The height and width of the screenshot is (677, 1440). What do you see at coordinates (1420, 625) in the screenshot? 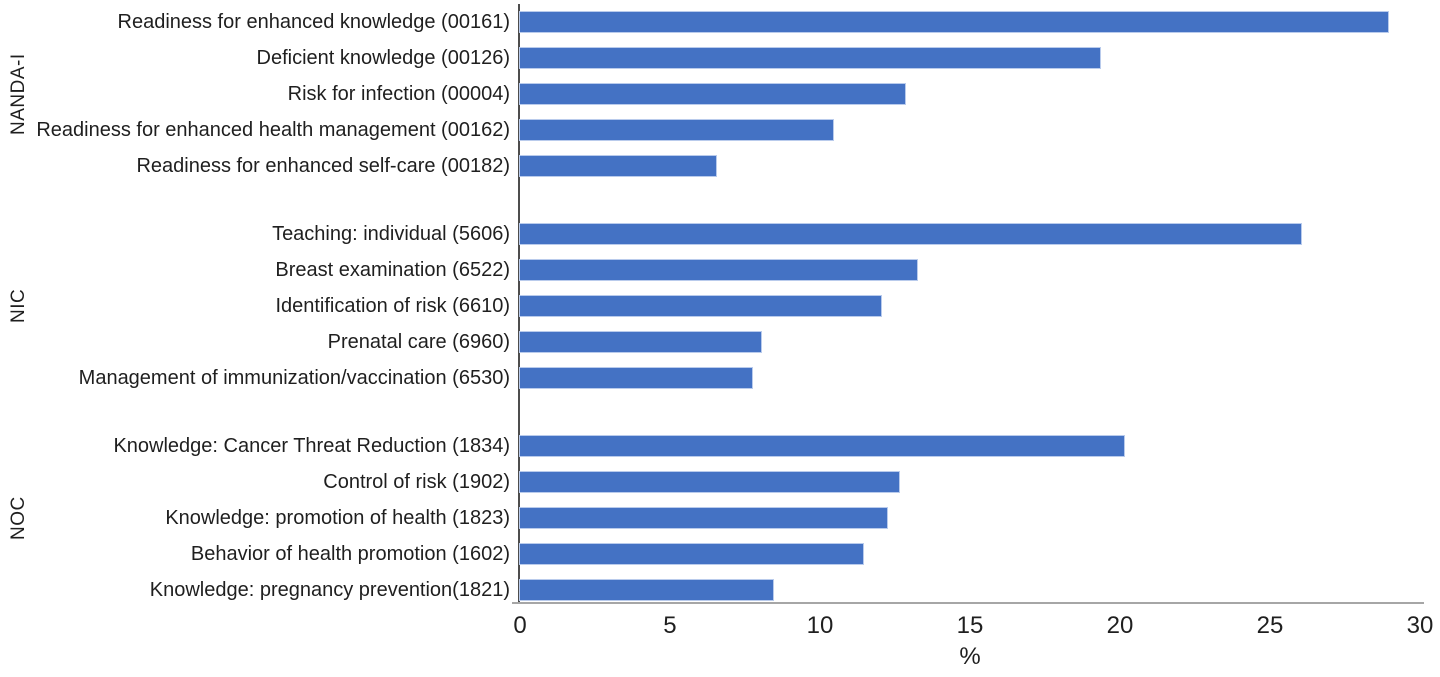
I see `x-tick-label: 30` at bounding box center [1420, 625].